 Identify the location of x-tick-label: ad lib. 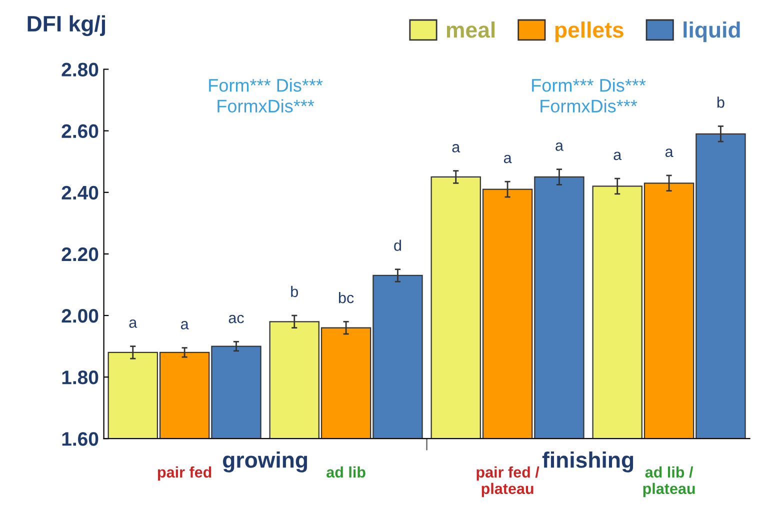
(346, 472).